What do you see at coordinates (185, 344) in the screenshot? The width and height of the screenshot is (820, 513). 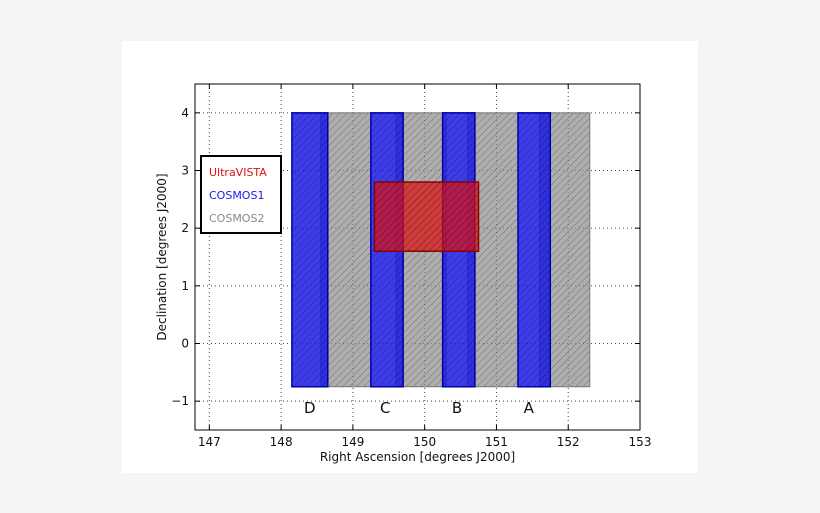 I see `y-tick-label: 0` at bounding box center [185, 344].